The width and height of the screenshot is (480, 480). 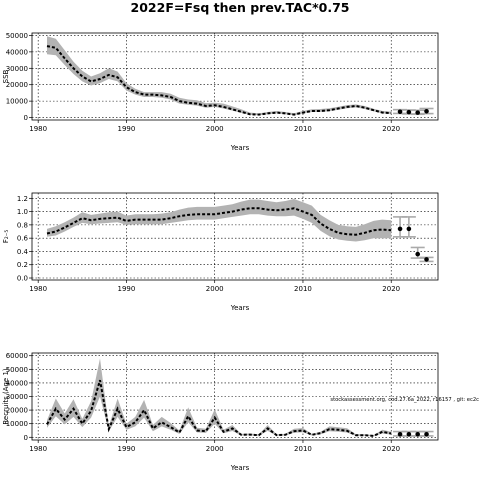 What do you see at coordinates (38, 129) in the screenshot?
I see `ssb-xtick-label-1980: 1980` at bounding box center [38, 129].